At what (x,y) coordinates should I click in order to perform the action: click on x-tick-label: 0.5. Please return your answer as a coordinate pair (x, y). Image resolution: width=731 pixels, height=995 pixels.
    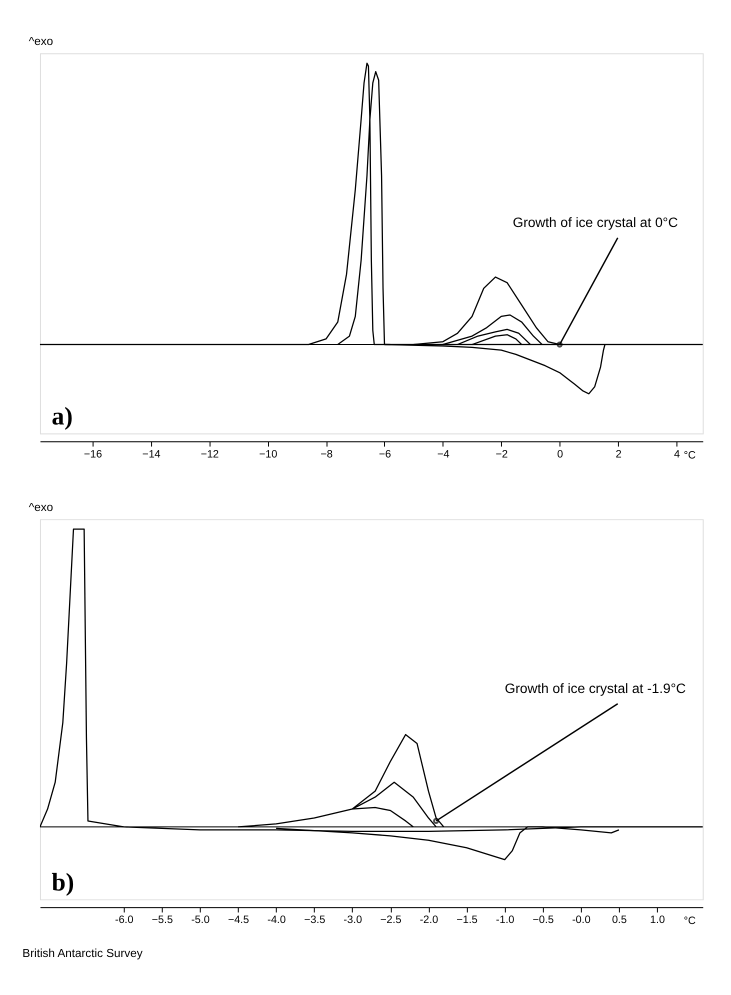
    Looking at the image, I should click on (619, 920).